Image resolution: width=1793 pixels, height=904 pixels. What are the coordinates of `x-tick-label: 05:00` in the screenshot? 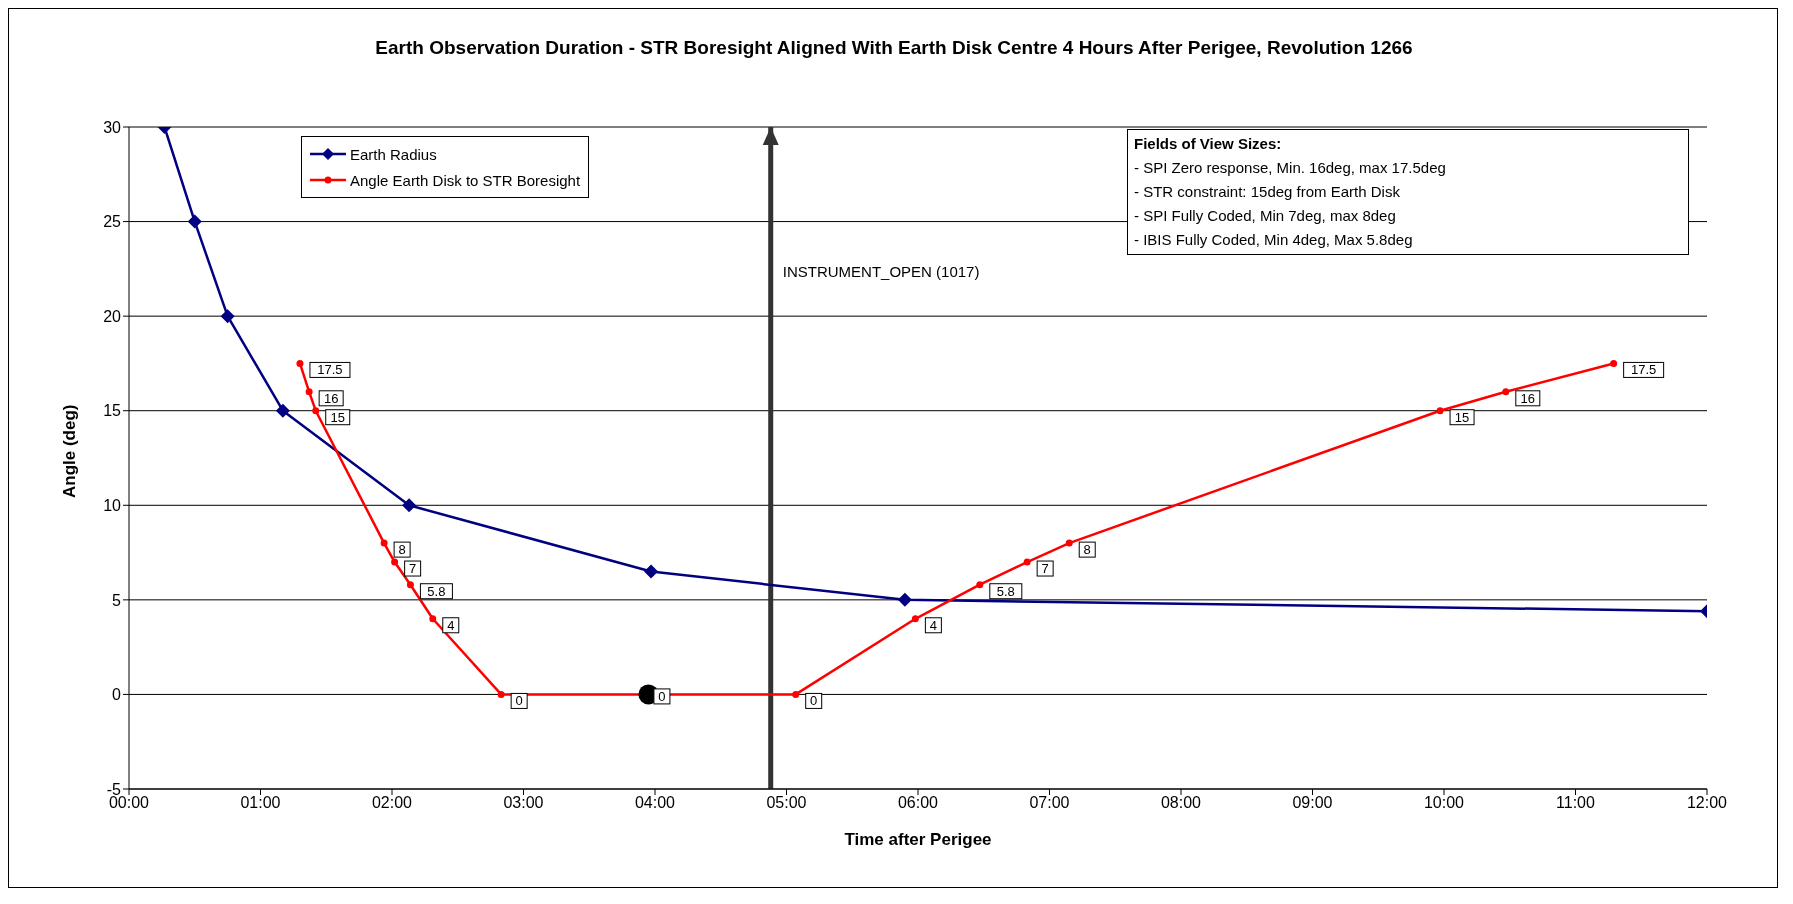 It's located at (786, 803).